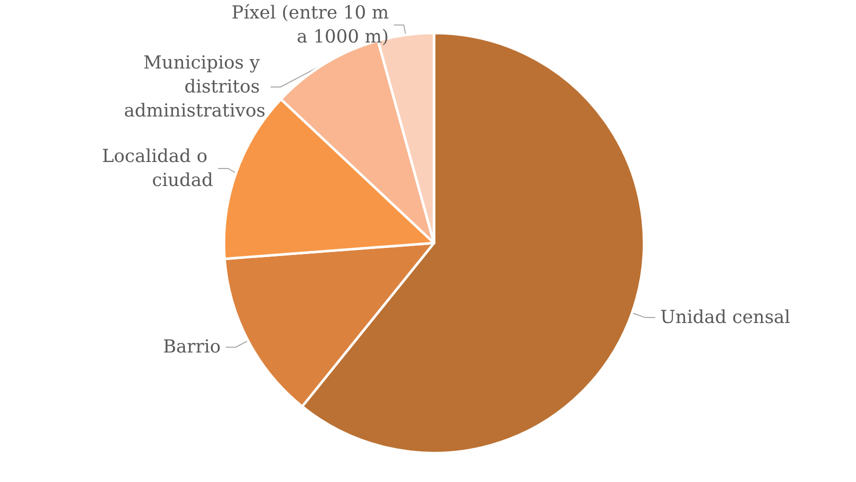 The height and width of the screenshot is (482, 856). I want to click on slice-label: Barrio, so click(191, 347).